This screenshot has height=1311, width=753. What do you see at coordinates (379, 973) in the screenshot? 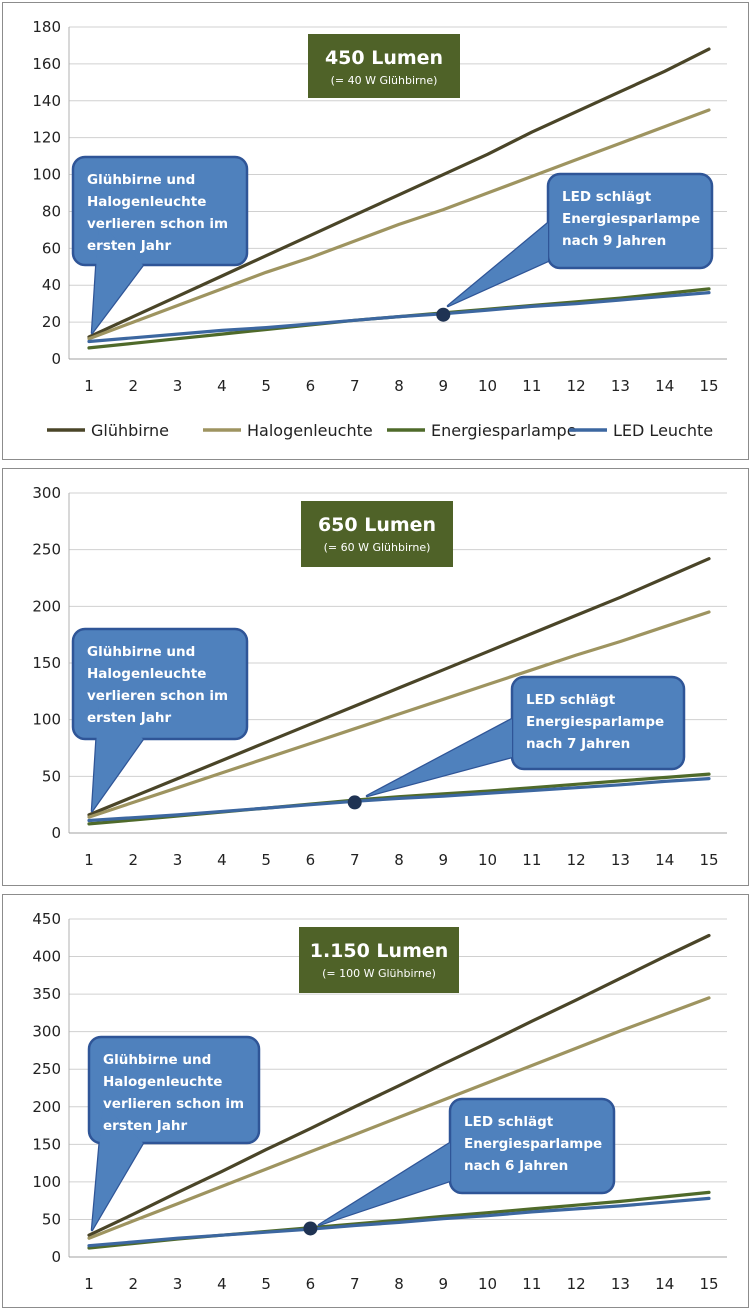
I see `chart-subtitle: (= 100 W Glühbirne)` at bounding box center [379, 973].